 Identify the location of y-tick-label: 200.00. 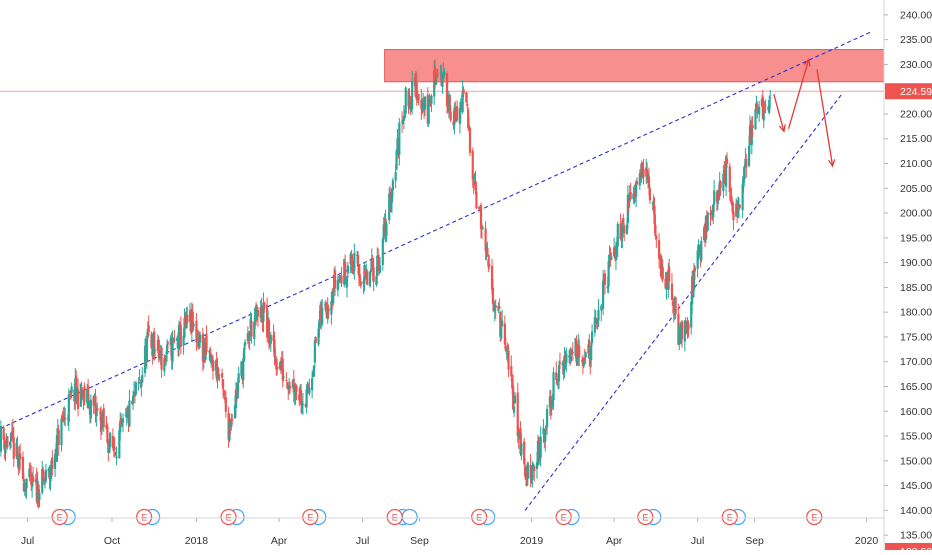
(916, 214).